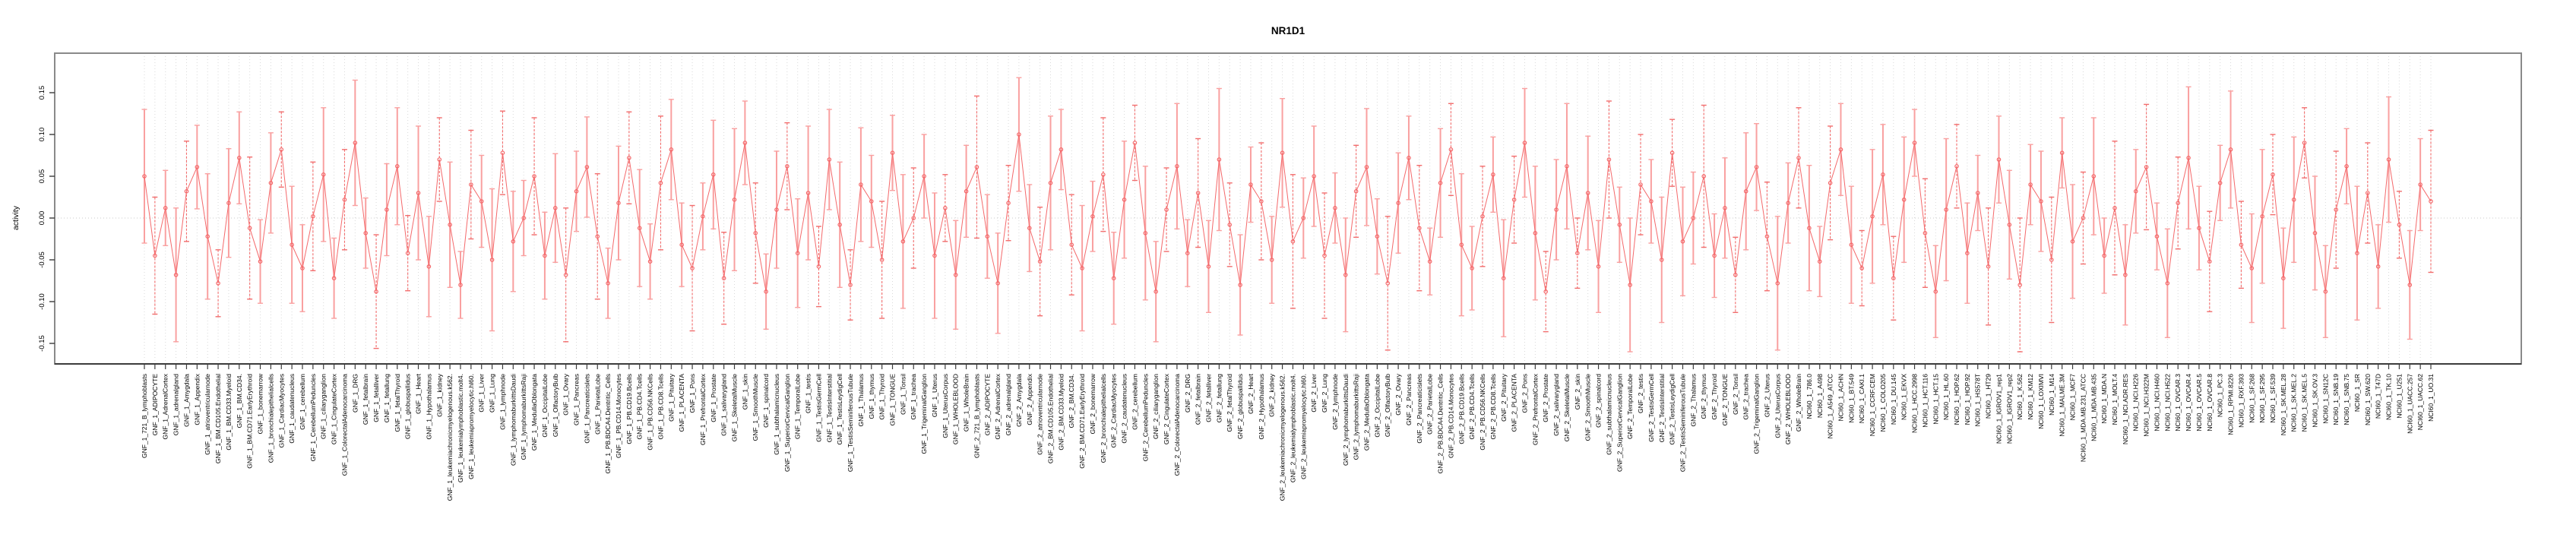 This screenshot has height=547, width=2576. I want to click on x-tick-label: GNF_2_subthalamicnucleus, so click(1608, 414).